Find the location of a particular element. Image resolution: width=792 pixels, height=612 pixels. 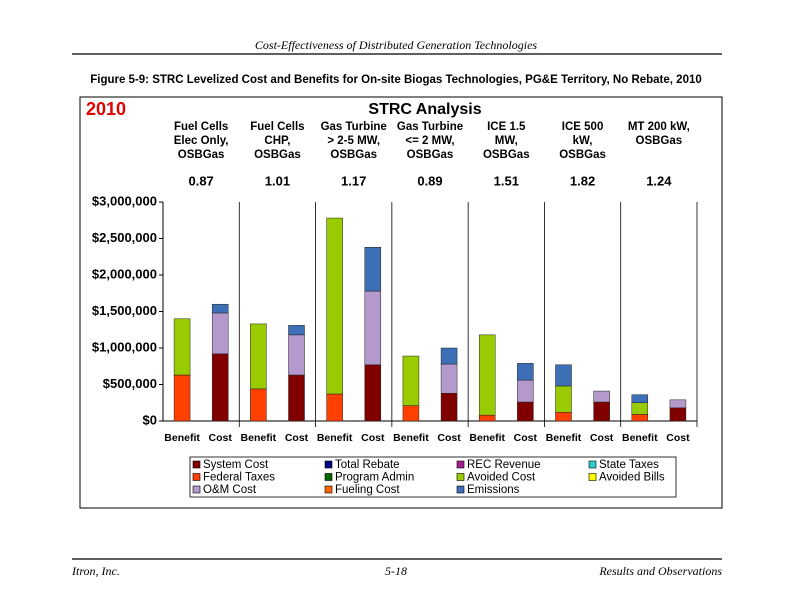

benefit-cost-ratio: 1.51 is located at coordinates (506, 180).